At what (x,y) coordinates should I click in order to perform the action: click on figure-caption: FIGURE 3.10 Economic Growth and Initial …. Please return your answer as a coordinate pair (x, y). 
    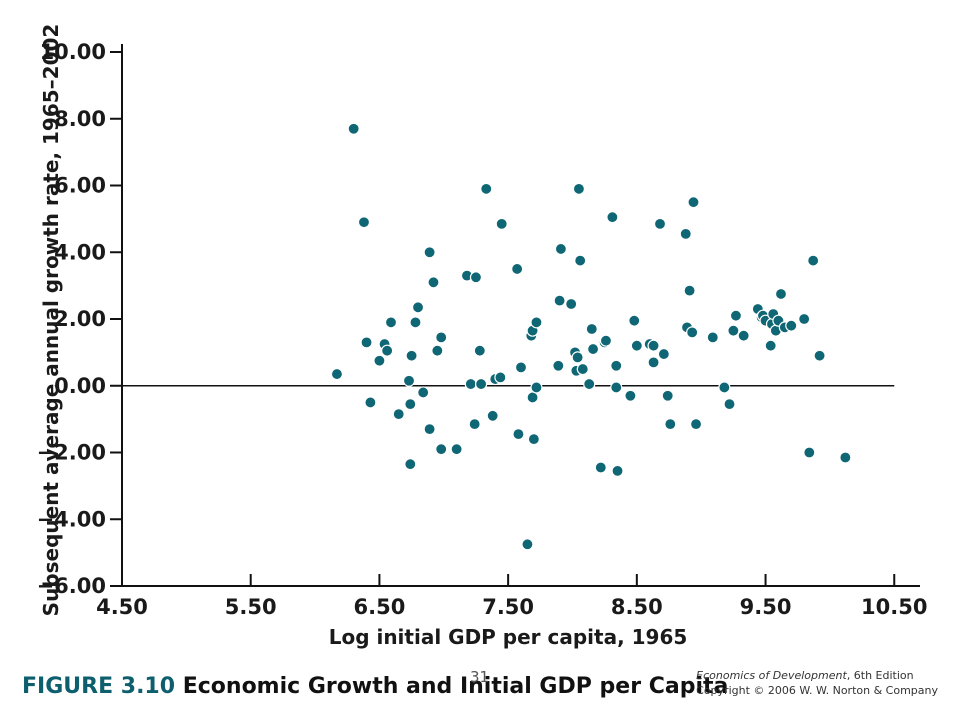
    Looking at the image, I should click on (375, 686).